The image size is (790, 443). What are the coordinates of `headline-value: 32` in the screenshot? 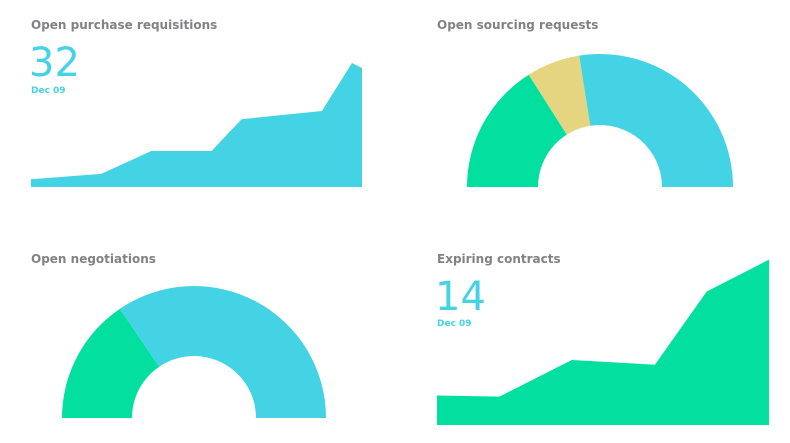 It's located at (54, 63).